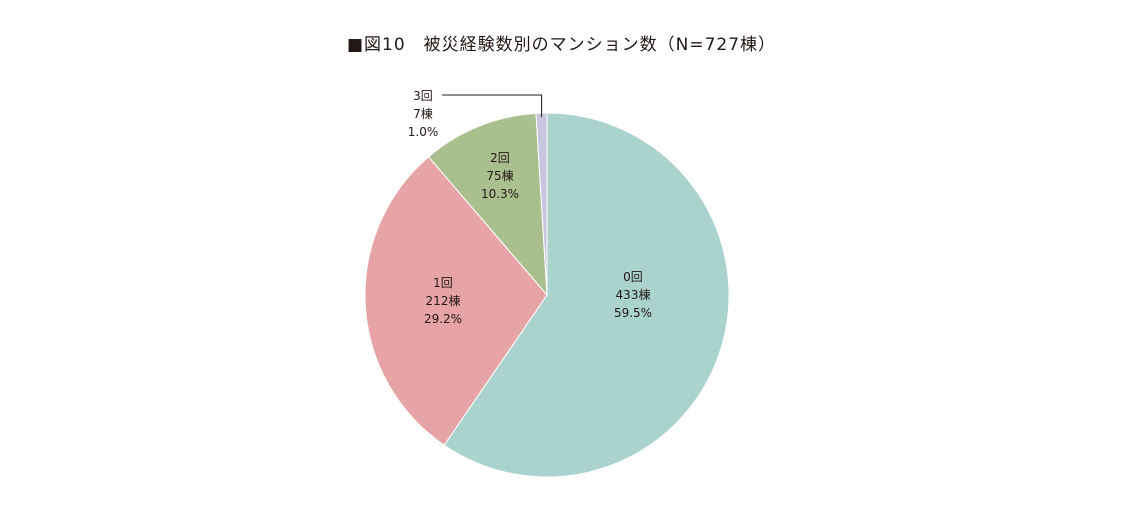 The height and width of the screenshot is (522, 1123). I want to click on slice-label-2: 2回 75棟 10.3%, so click(500, 176).